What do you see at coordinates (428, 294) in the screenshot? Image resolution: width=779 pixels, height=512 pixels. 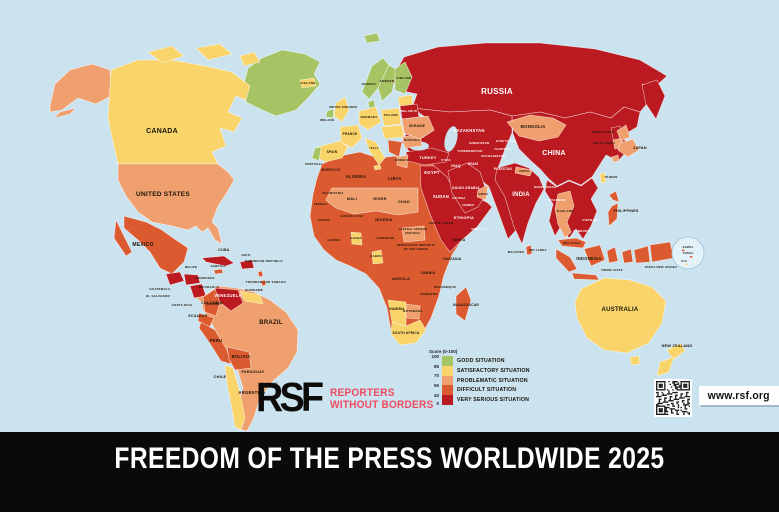 I see `map-label: ZIMBABWE` at bounding box center [428, 294].